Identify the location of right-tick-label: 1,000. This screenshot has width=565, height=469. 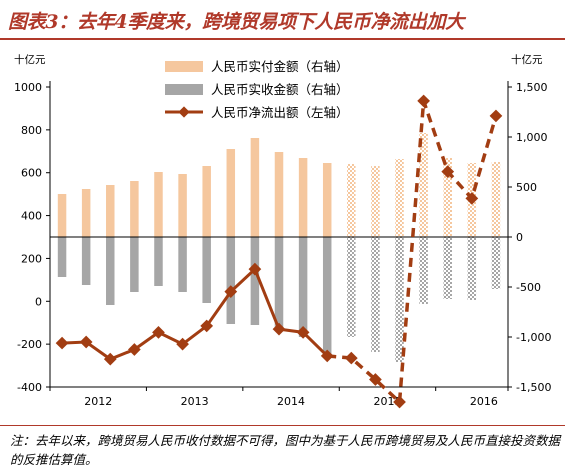
(532, 137).